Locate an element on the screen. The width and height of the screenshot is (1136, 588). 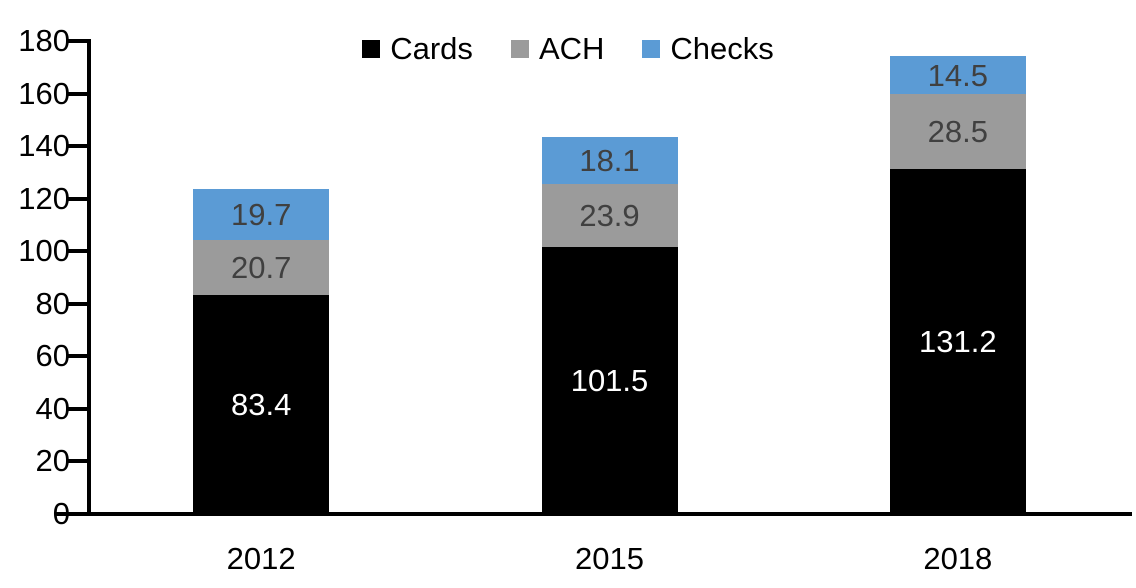
chart-legend: Cards ACH Checks is located at coordinates (568, 48).